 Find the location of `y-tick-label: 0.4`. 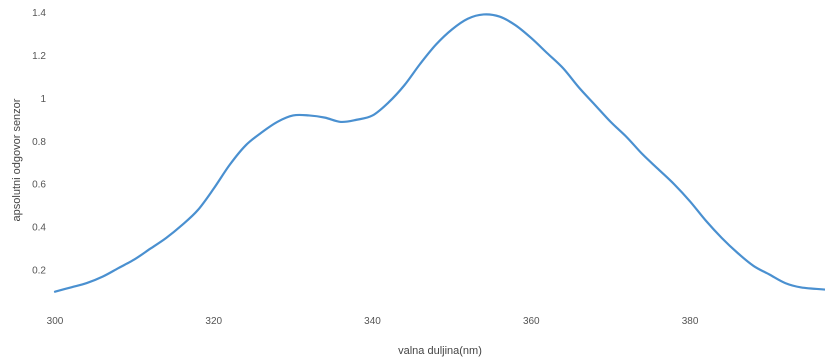

y-tick-label: 0.4 is located at coordinates (39, 228).